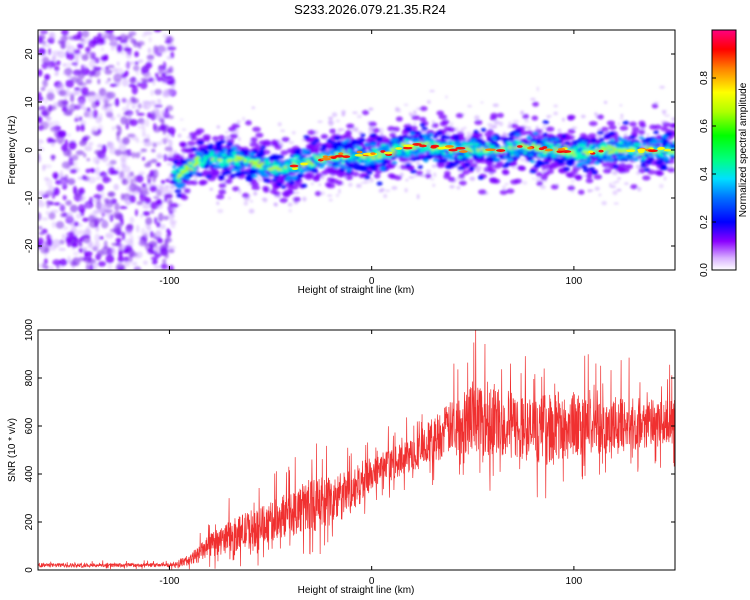 The width and height of the screenshot is (750, 600). I want to click on spectrogram-y-tick-label: -20, so click(29, 245).